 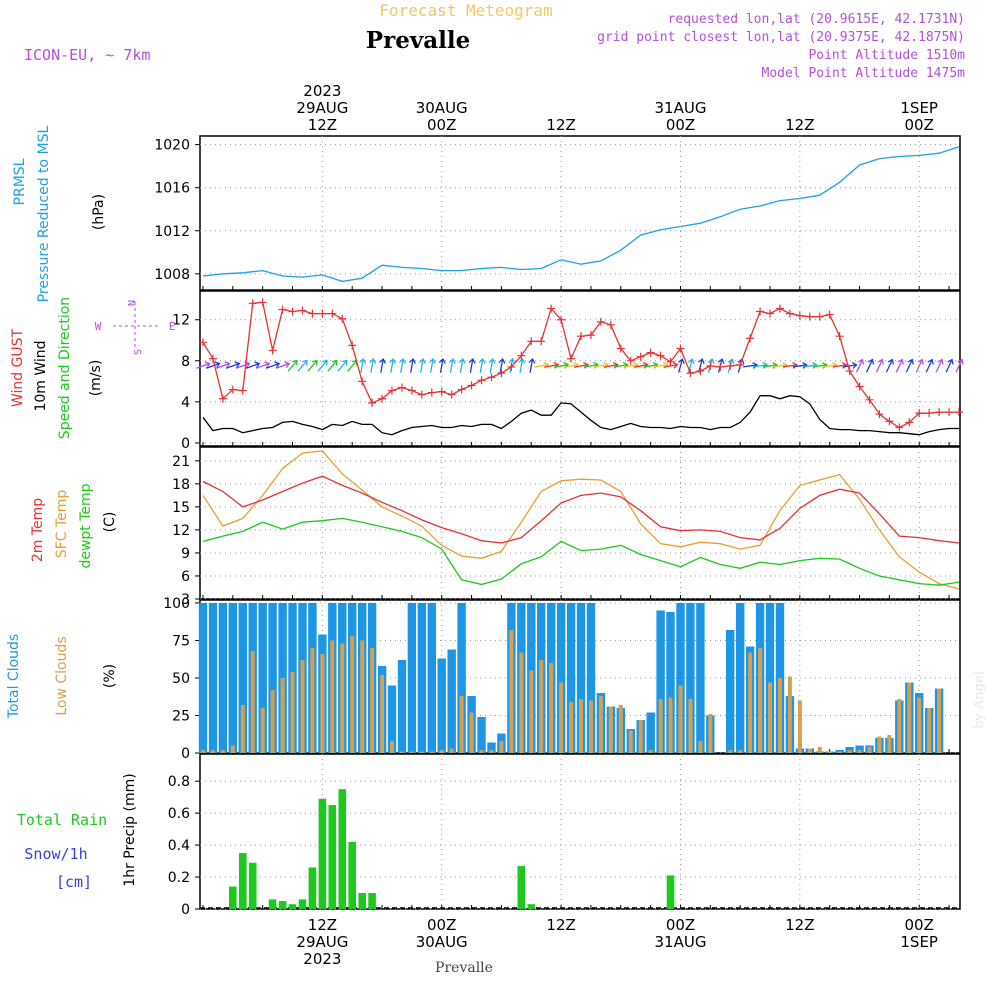 What do you see at coordinates (580, 415) in the screenshot?
I see `wind-speed-line` at bounding box center [580, 415].